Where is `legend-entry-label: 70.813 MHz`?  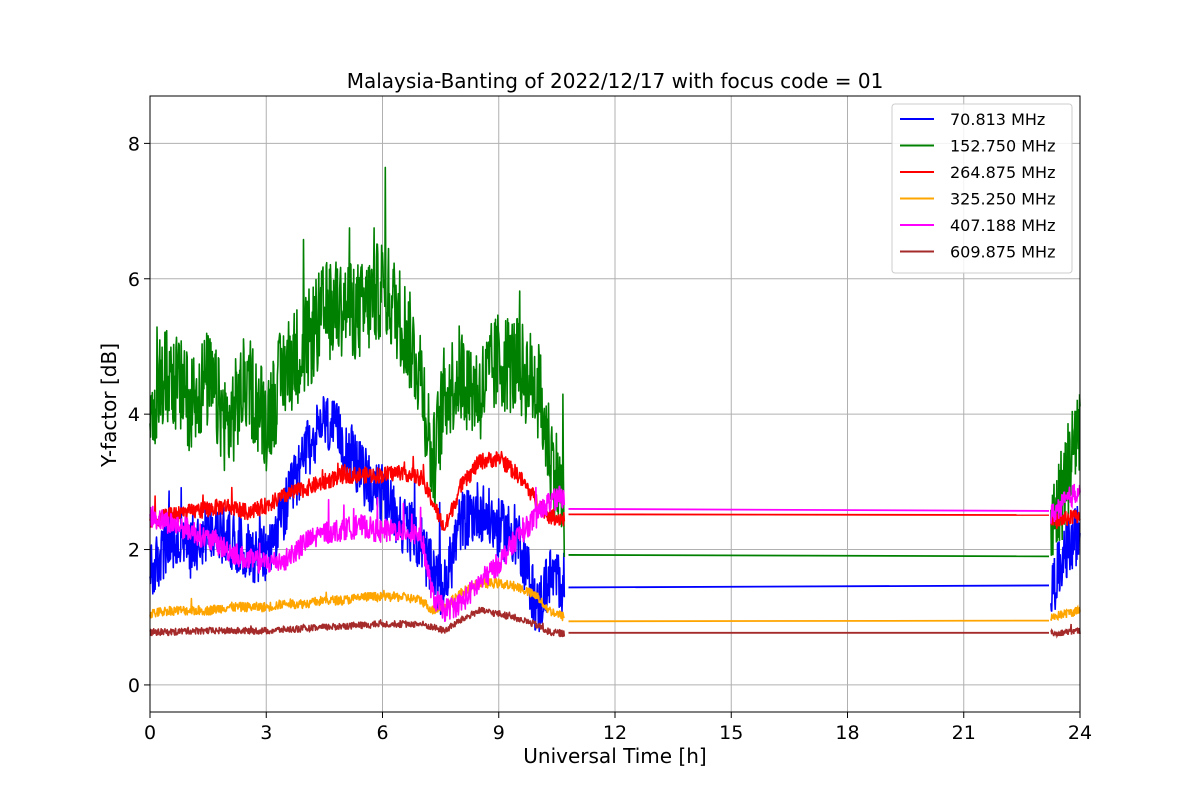
legend-entry-label: 70.813 MHz is located at coordinates (997, 119).